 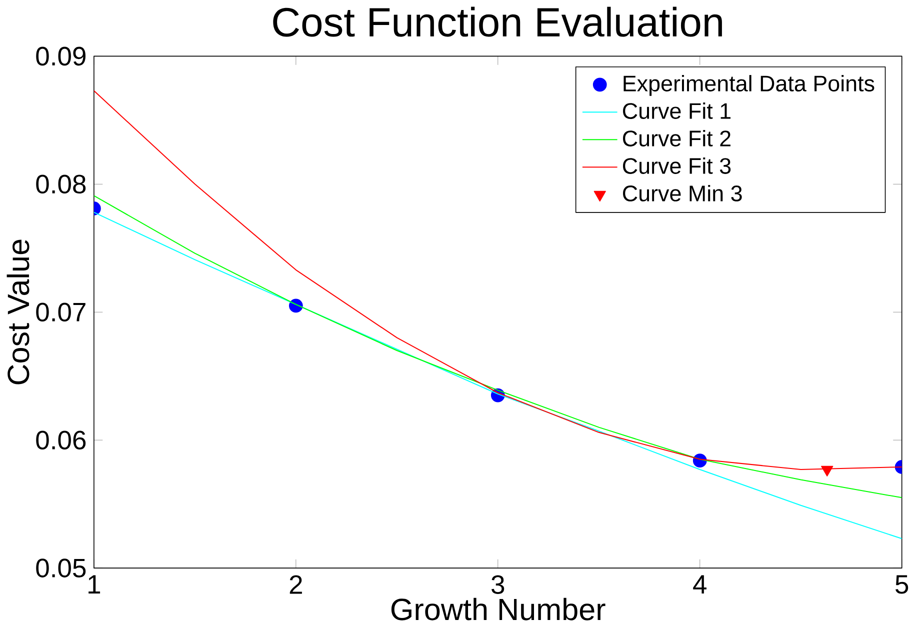 I want to click on legend-label: Curve Fit 3, so click(x=677, y=165).